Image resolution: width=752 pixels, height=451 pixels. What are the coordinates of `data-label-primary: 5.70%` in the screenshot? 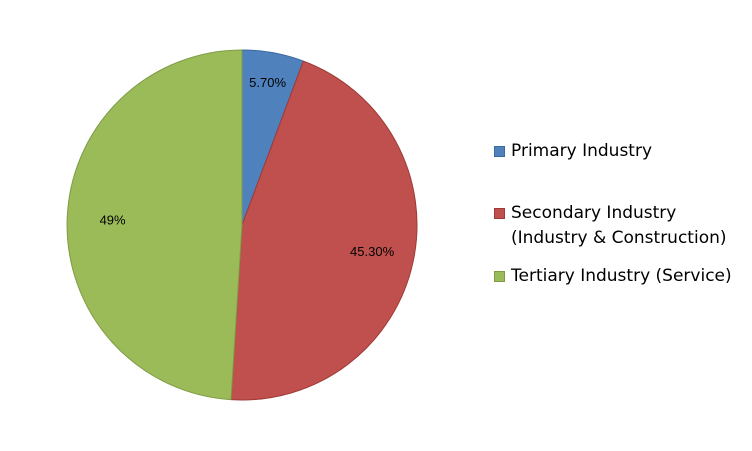 It's located at (267, 82).